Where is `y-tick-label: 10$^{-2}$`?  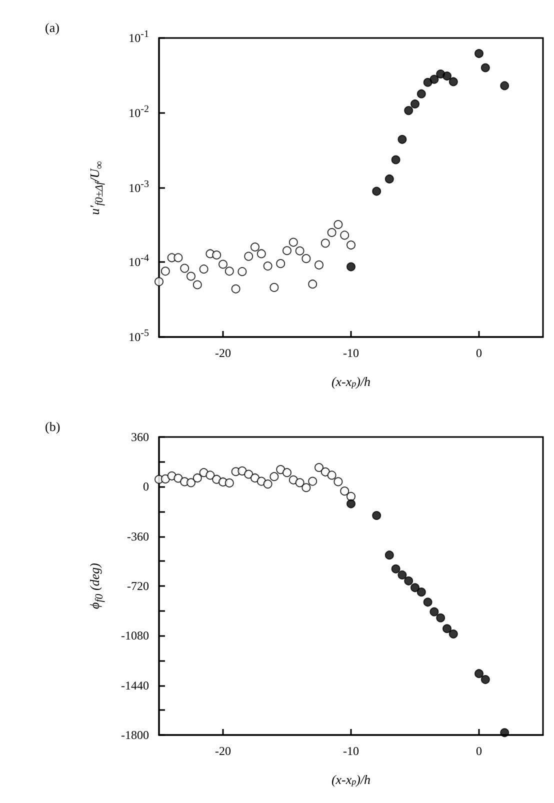
y-tick-label: 10$^{-2}$ is located at coordinates (138, 113).